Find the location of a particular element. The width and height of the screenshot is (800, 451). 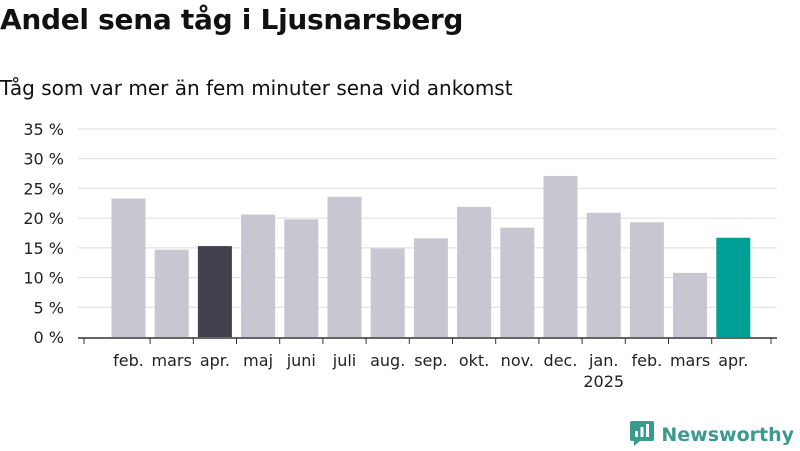

y-tick-label: 5 % is located at coordinates (49, 307).